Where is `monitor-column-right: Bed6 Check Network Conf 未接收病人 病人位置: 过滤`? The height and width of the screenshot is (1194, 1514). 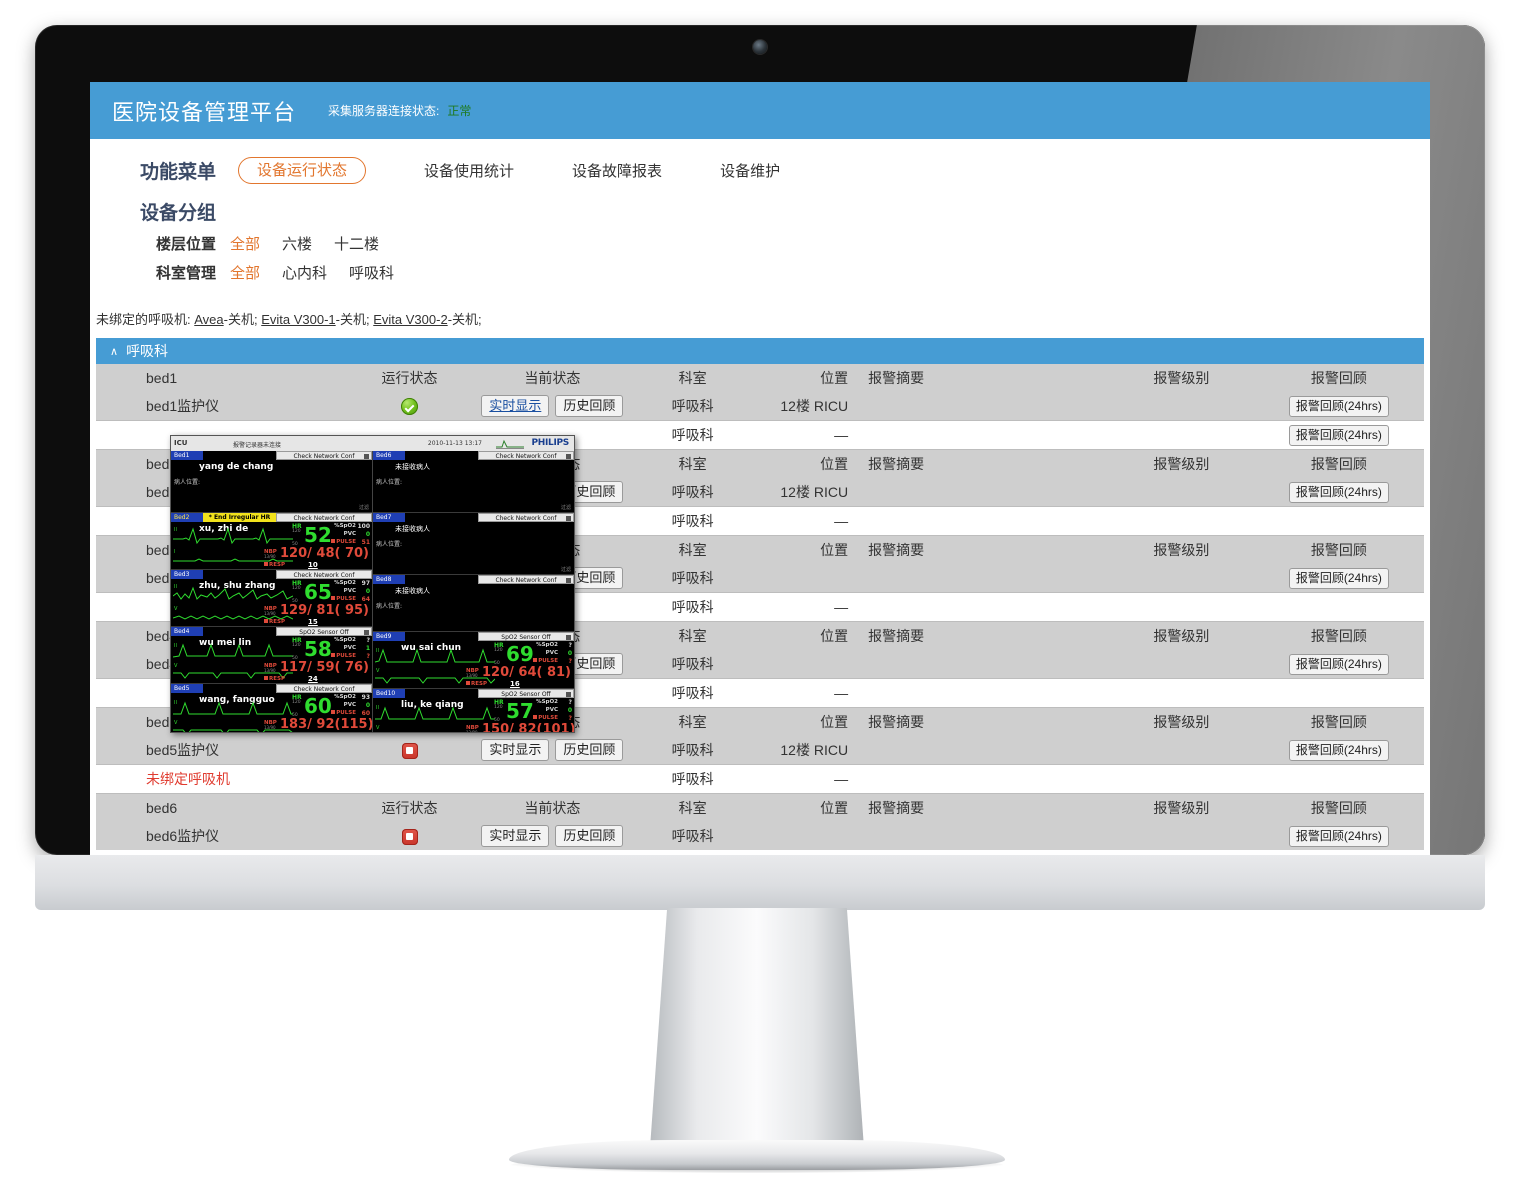
monitor-column-right: Bed6 Check Network Conf 未接收病人 病人位置: 过滤 is located at coordinates (473, 591).